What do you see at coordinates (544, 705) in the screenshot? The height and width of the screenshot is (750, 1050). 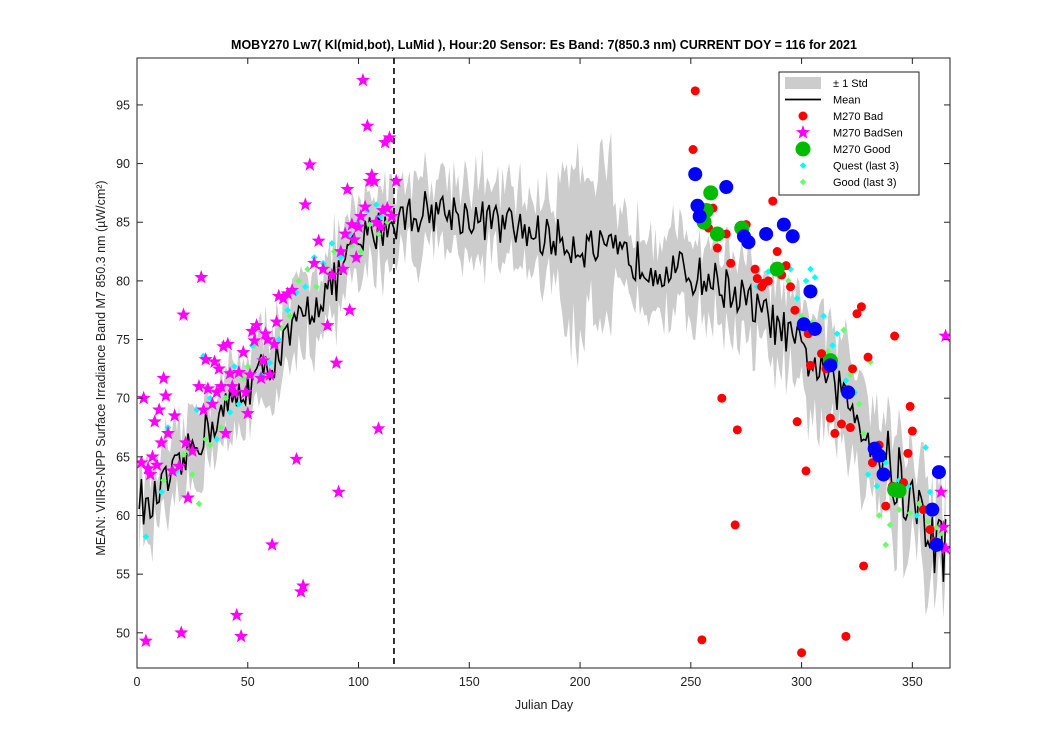 I see `x-axis-label: Julian Day` at bounding box center [544, 705].